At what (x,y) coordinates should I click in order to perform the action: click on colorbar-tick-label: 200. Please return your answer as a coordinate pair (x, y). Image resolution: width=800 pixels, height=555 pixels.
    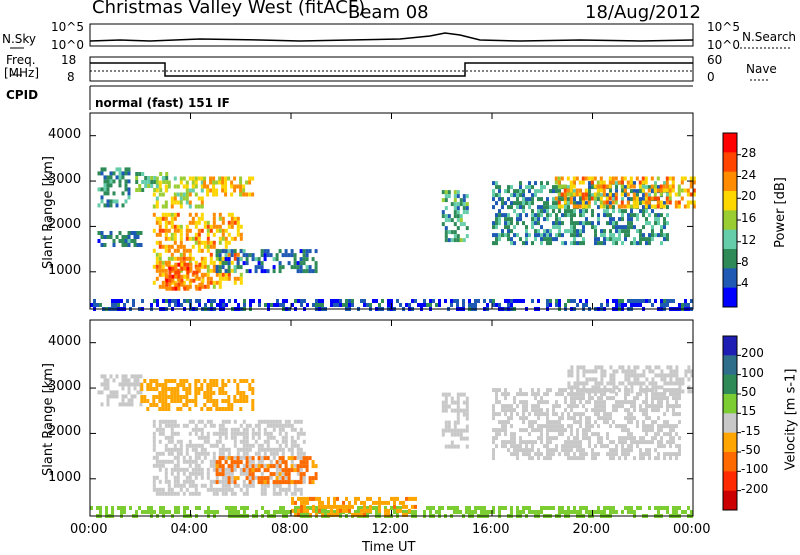
    Looking at the image, I should click on (752, 353).